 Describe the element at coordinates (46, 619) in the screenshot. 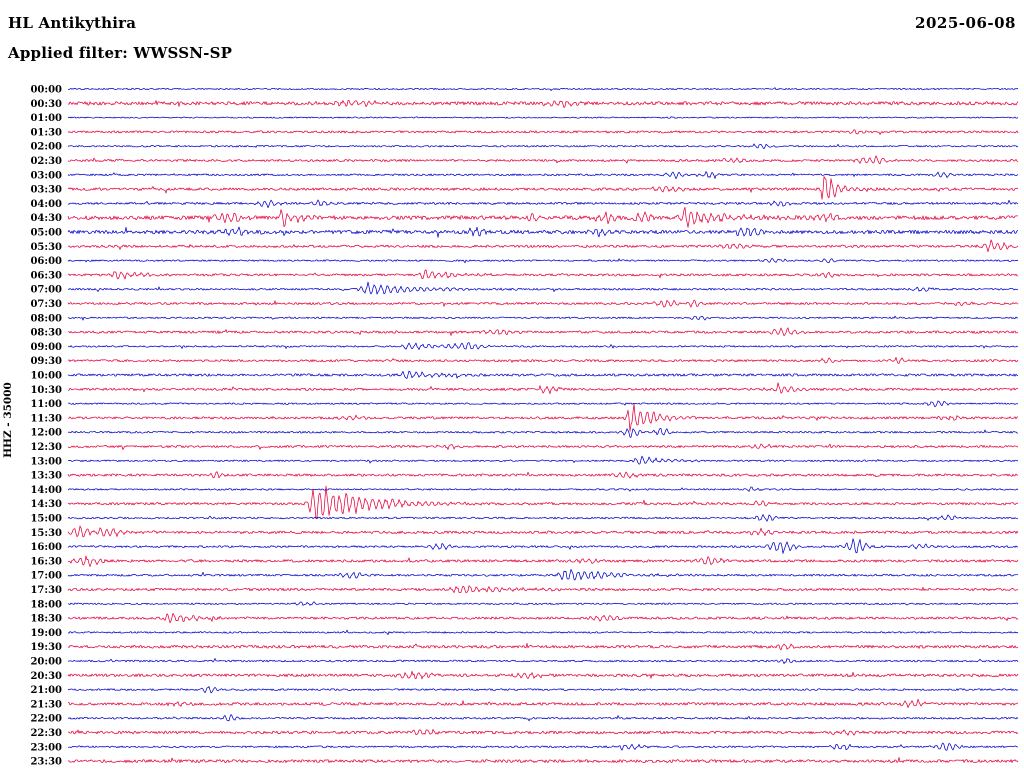

I see `time-label: 18:30` at that location.